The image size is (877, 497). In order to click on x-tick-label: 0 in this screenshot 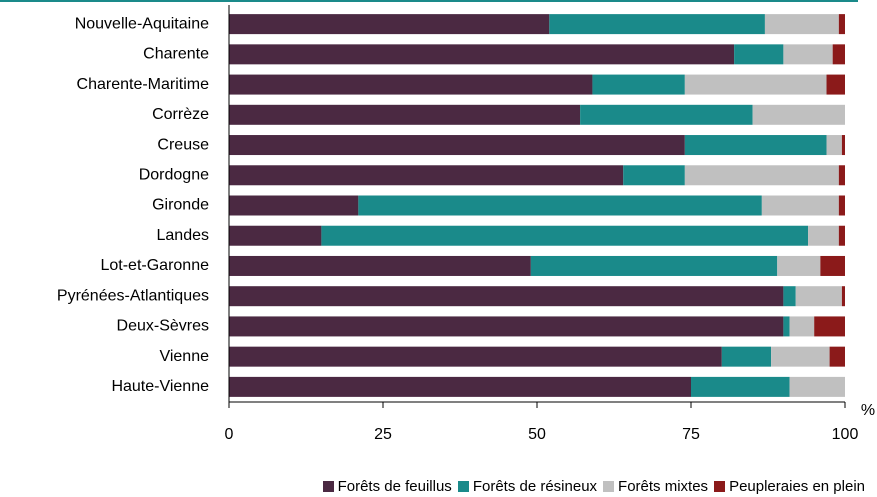, I will do `click(229, 434)`.